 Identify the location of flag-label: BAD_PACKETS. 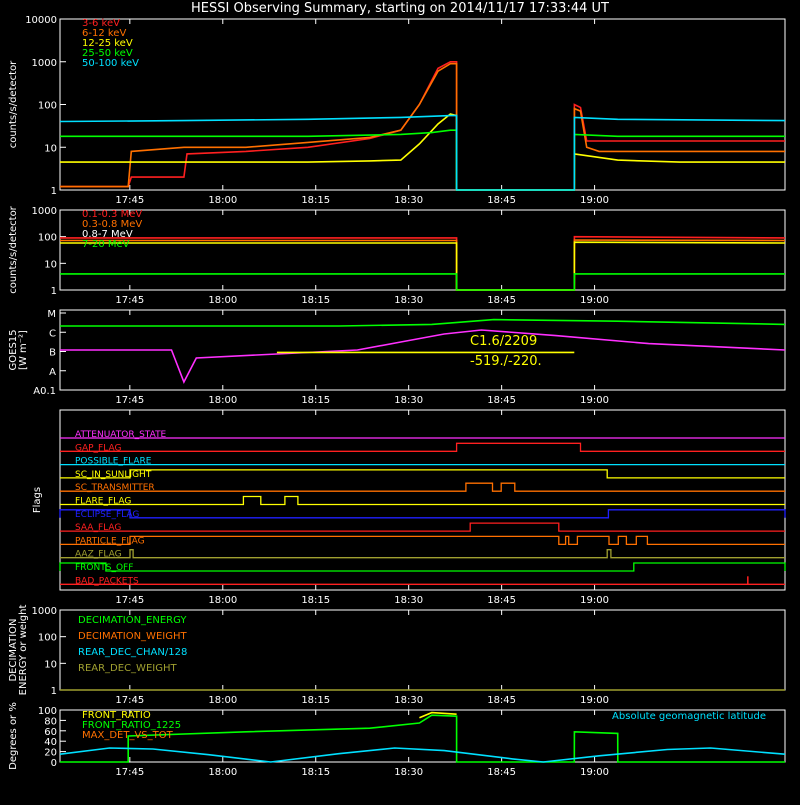
(107, 581).